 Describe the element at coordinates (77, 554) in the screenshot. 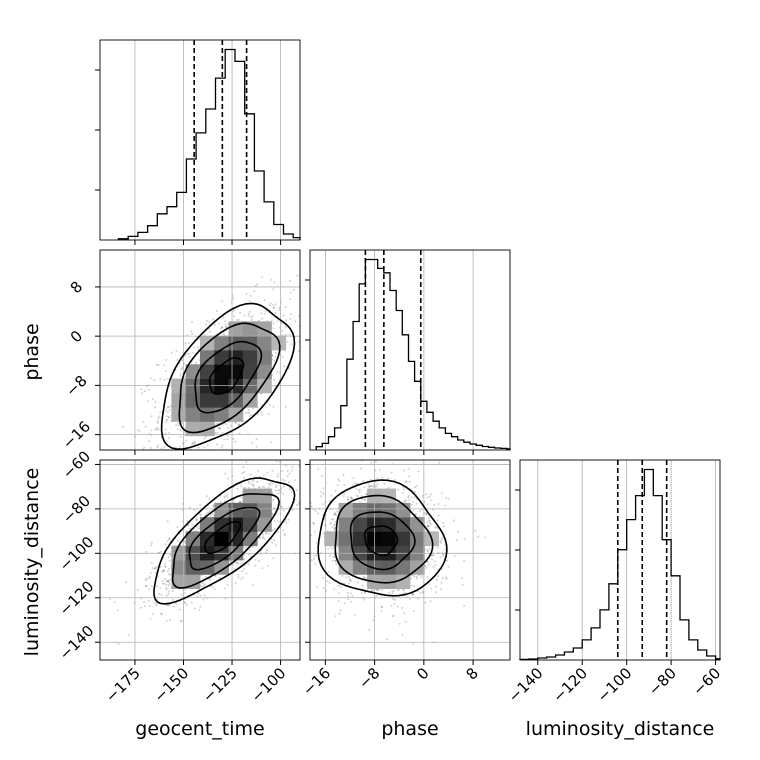

I see `y-tick-label-luminosity_distance: −100` at that location.